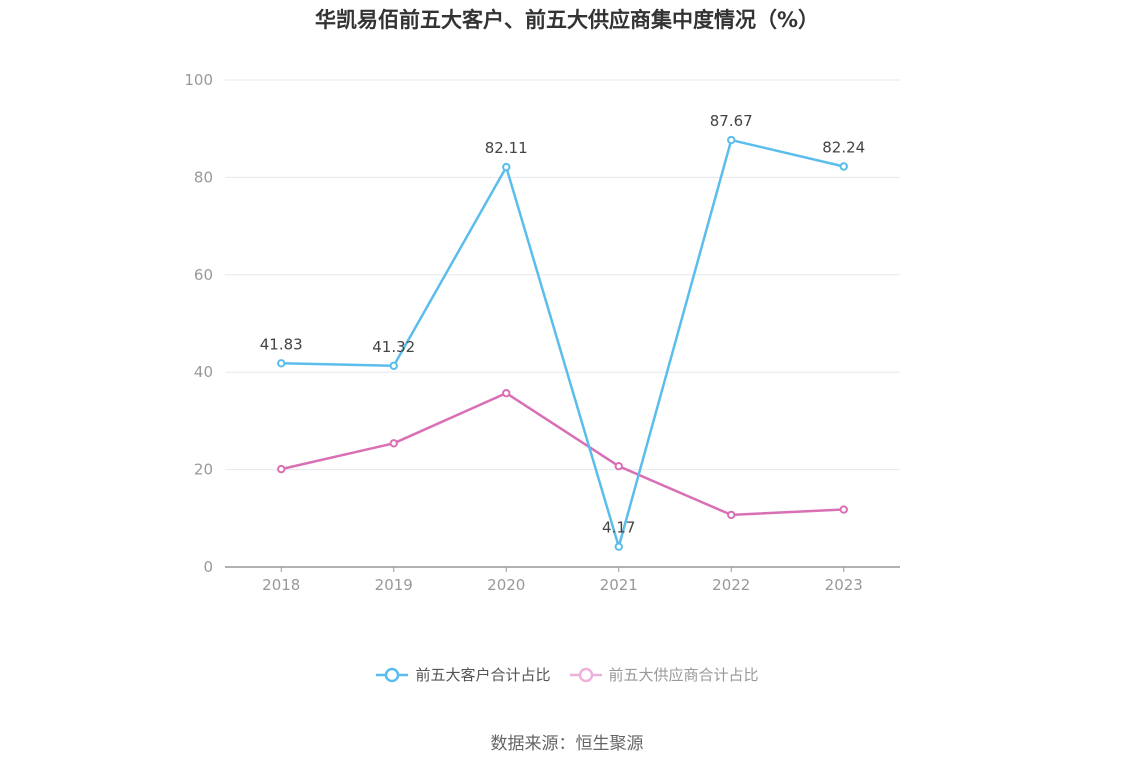  Describe the element at coordinates (585, 674) in the screenshot. I see `legend-marker-suppliers-icon` at that location.